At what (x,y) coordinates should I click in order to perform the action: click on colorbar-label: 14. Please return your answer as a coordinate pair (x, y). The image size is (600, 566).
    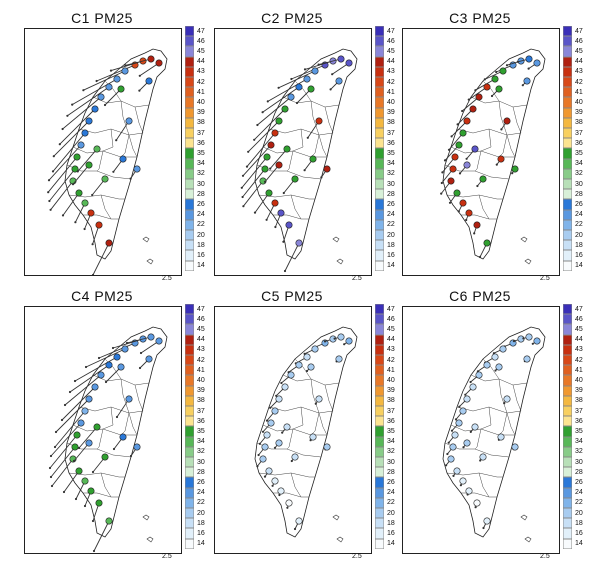
    Looking at the image, I should click on (391, 544).